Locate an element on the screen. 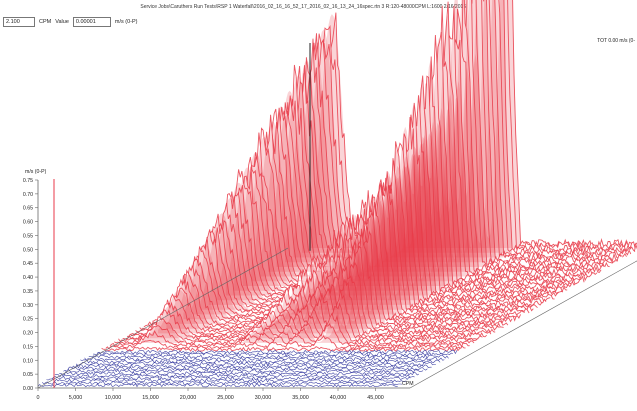 The image size is (637, 411). x-tick-label: 0 is located at coordinates (38, 398).